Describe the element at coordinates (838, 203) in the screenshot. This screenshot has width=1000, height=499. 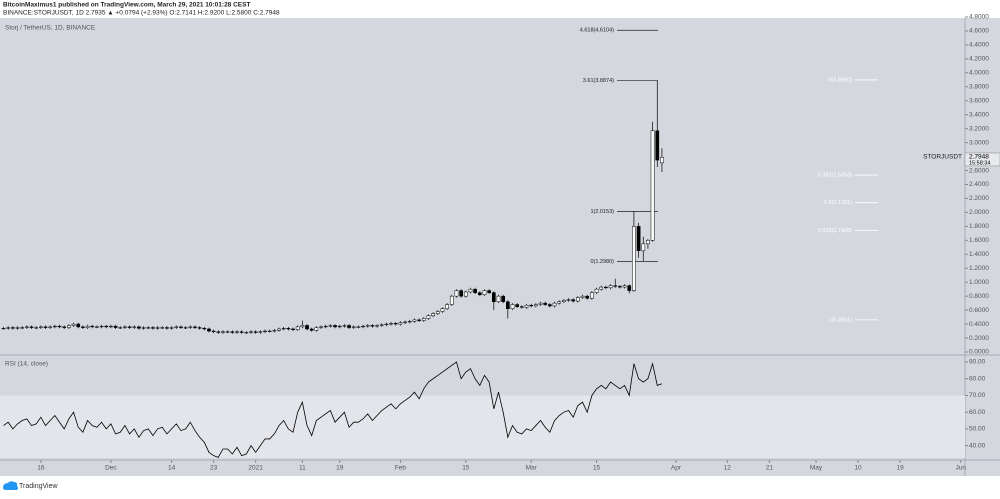
I see `fib-retracement-label: 0.5(2.1391)` at that location.